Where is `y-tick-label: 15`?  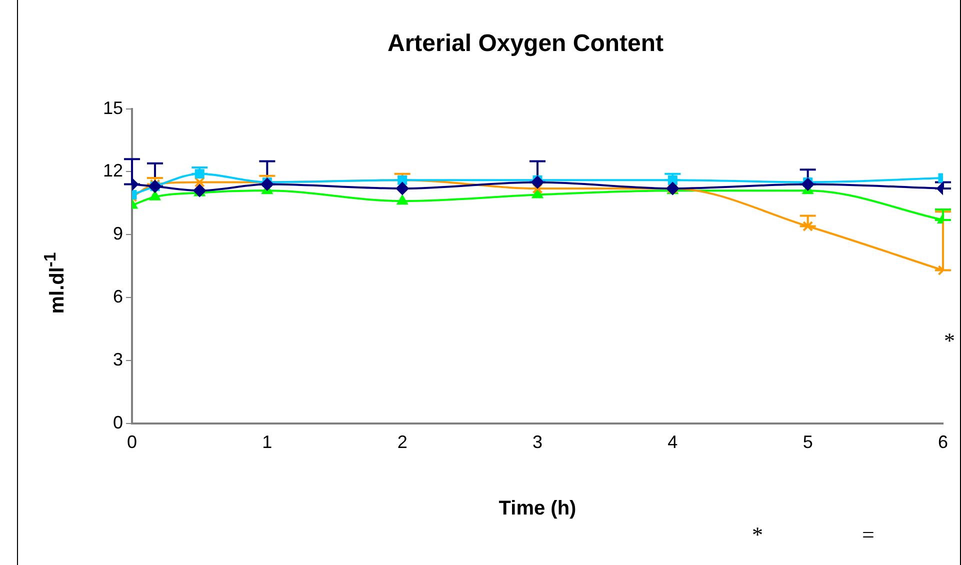
y-tick-label: 15 is located at coordinates (113, 108).